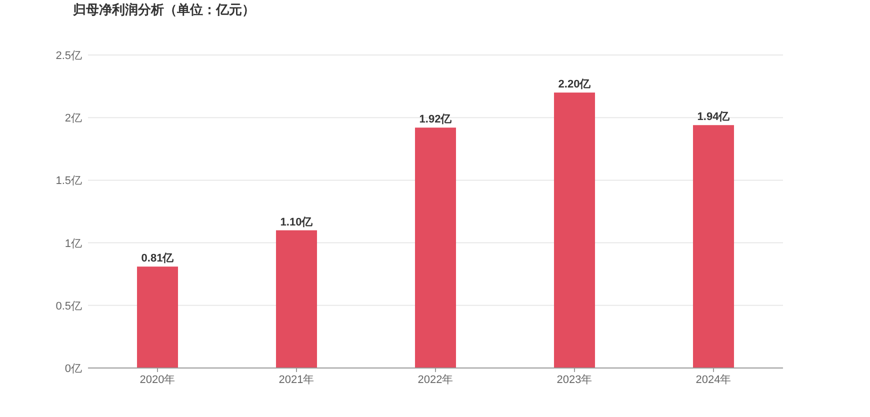 This screenshot has width=870, height=417. I want to click on x-tick-label: 2022年, so click(436, 380).